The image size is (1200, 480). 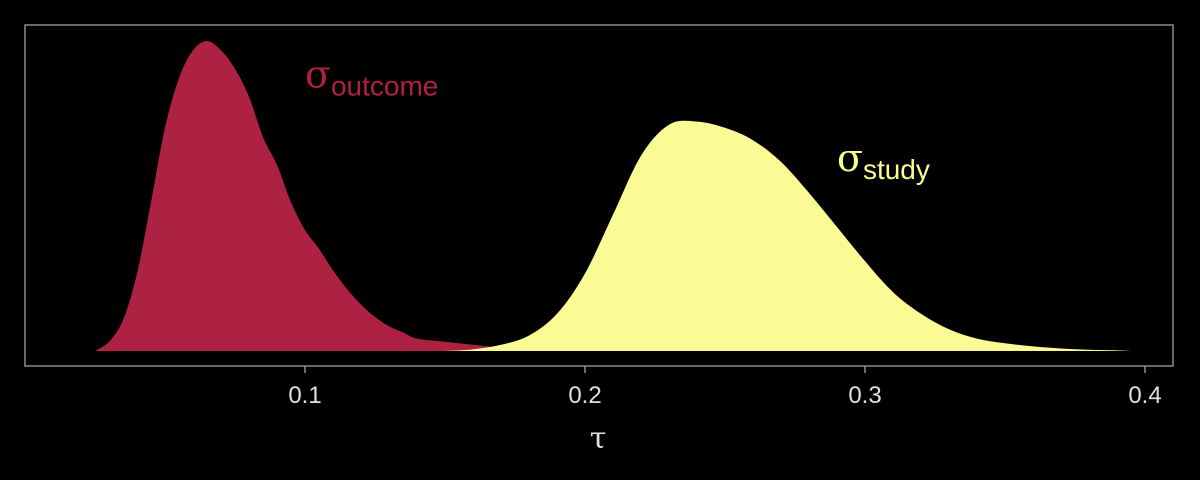 I want to click on series-label-subscript: study, so click(x=896, y=169).